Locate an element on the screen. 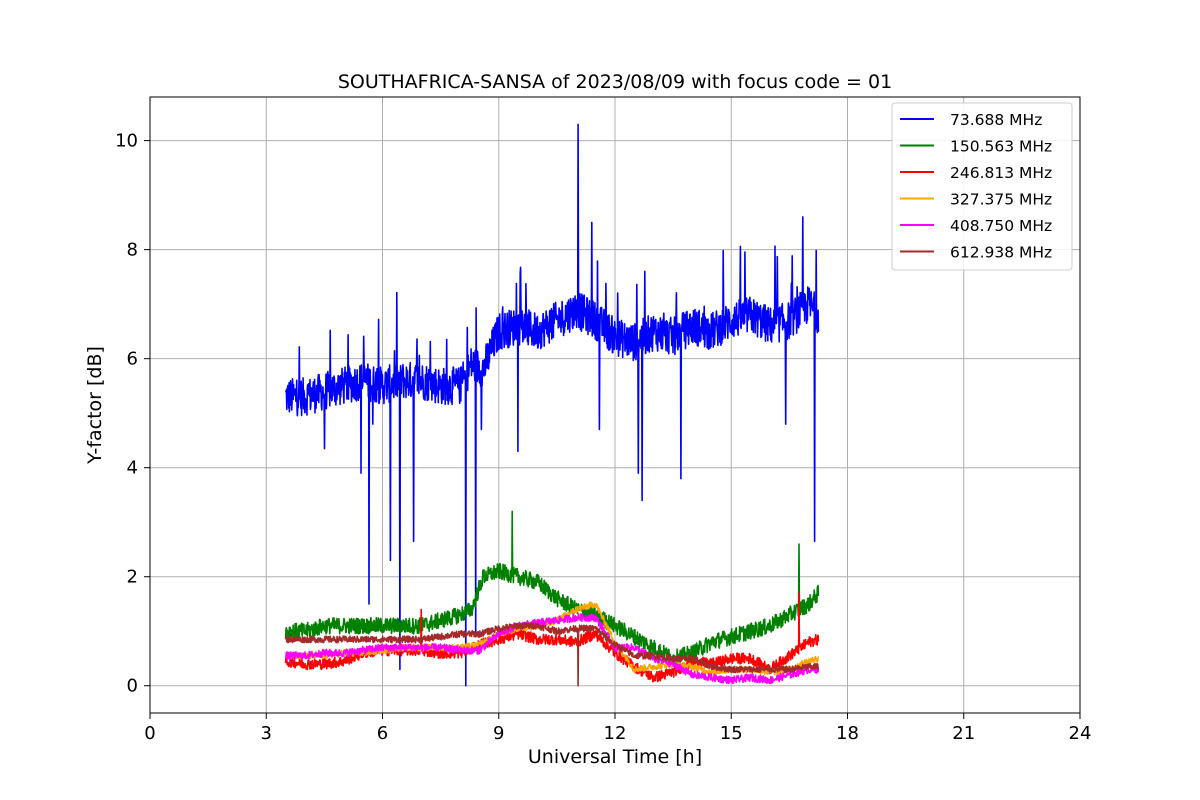 The image size is (1200, 800). y-tick-label: 0 is located at coordinates (132, 686).